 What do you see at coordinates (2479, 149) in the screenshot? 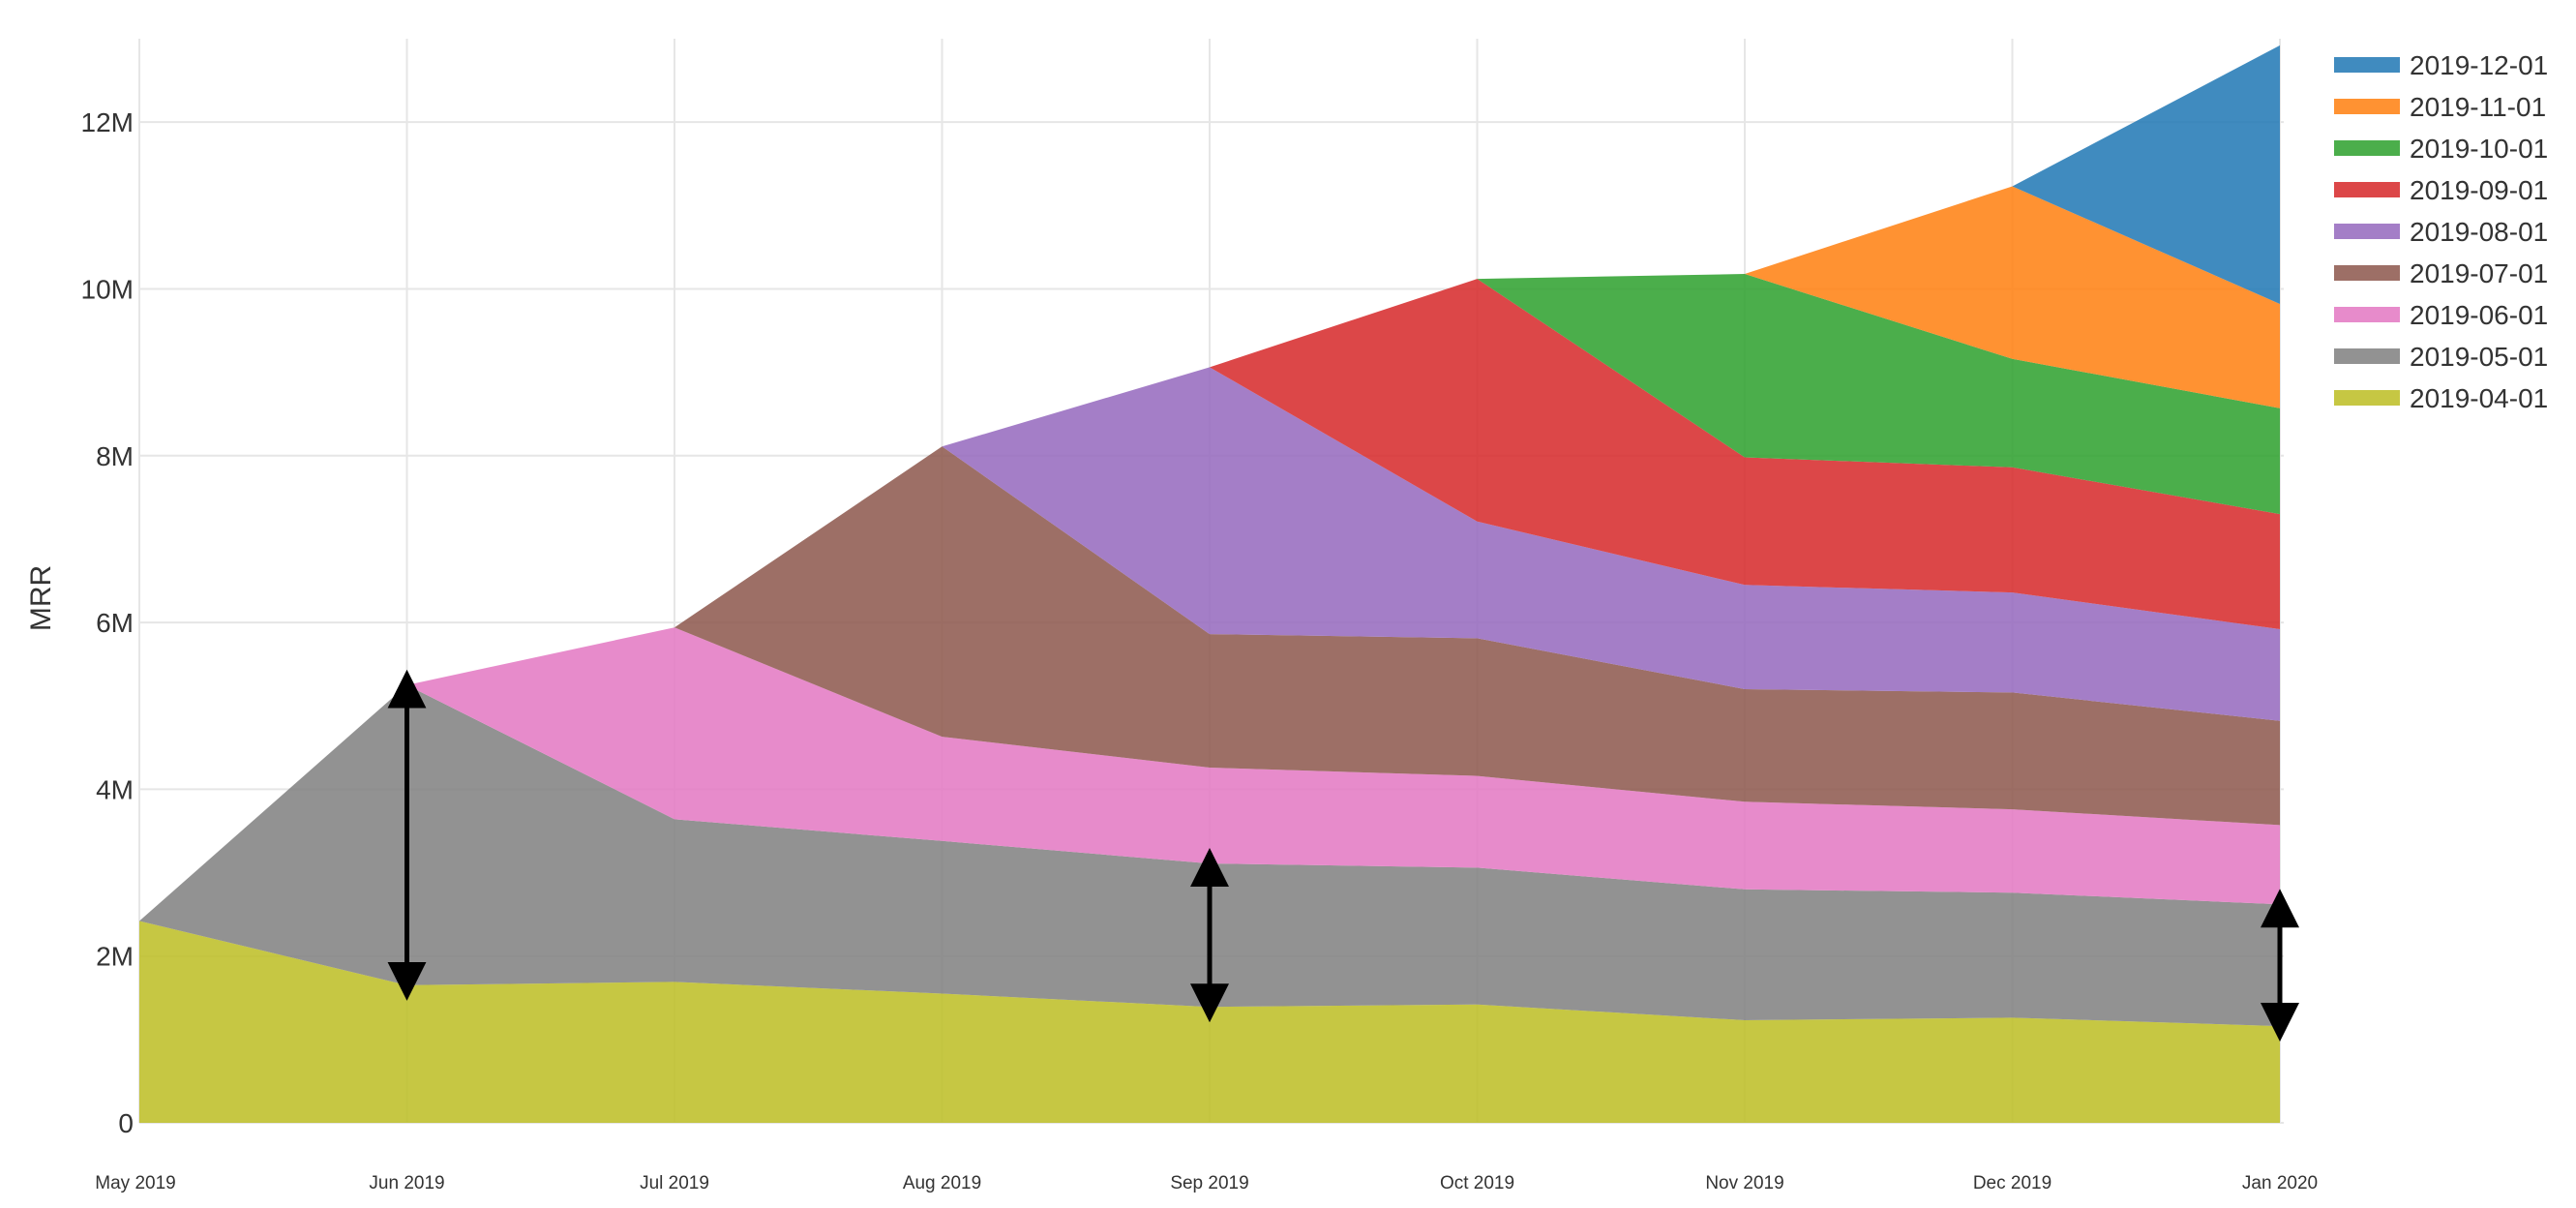
I see `legend-label: 2019-10-01` at bounding box center [2479, 149].